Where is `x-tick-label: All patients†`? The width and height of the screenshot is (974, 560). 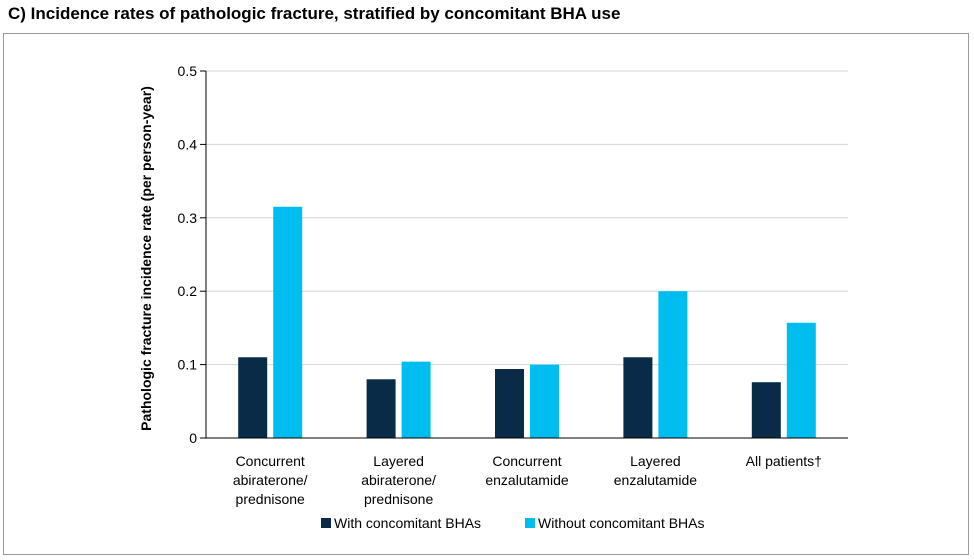
x-tick-label: All patients† is located at coordinates (784, 461).